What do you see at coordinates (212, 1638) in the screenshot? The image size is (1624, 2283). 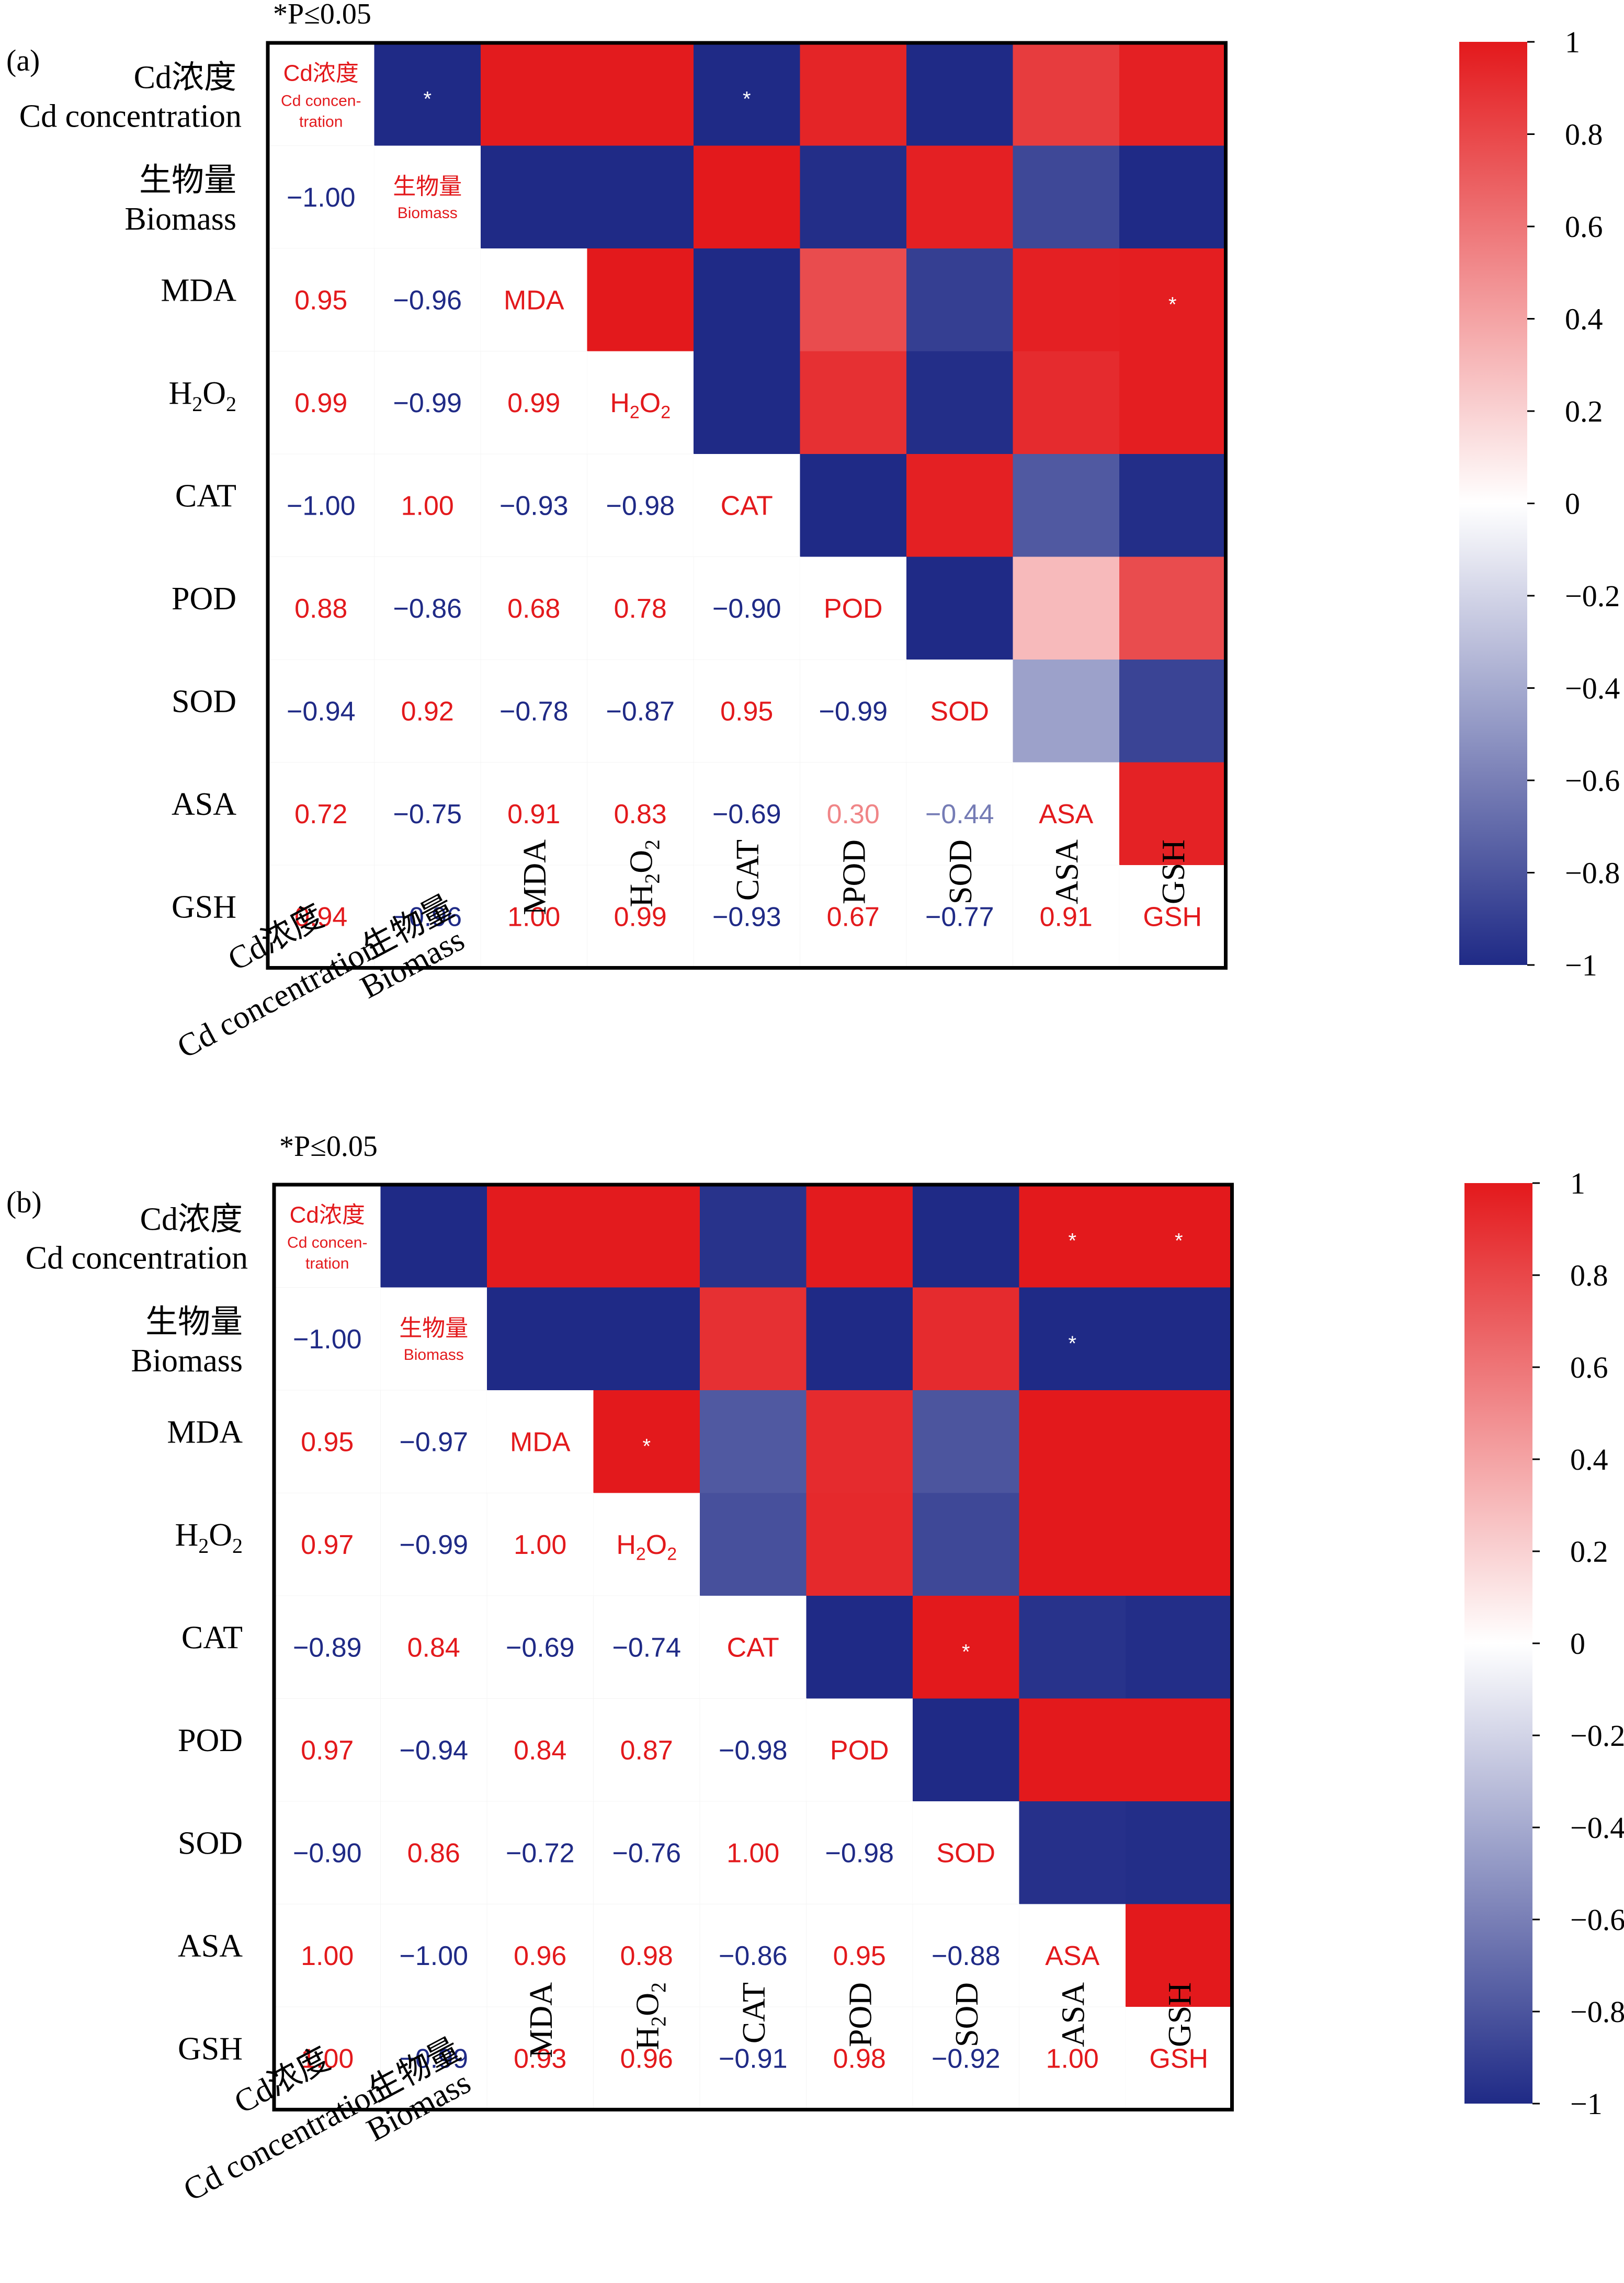 I see `row-label-4: CAT` at bounding box center [212, 1638].